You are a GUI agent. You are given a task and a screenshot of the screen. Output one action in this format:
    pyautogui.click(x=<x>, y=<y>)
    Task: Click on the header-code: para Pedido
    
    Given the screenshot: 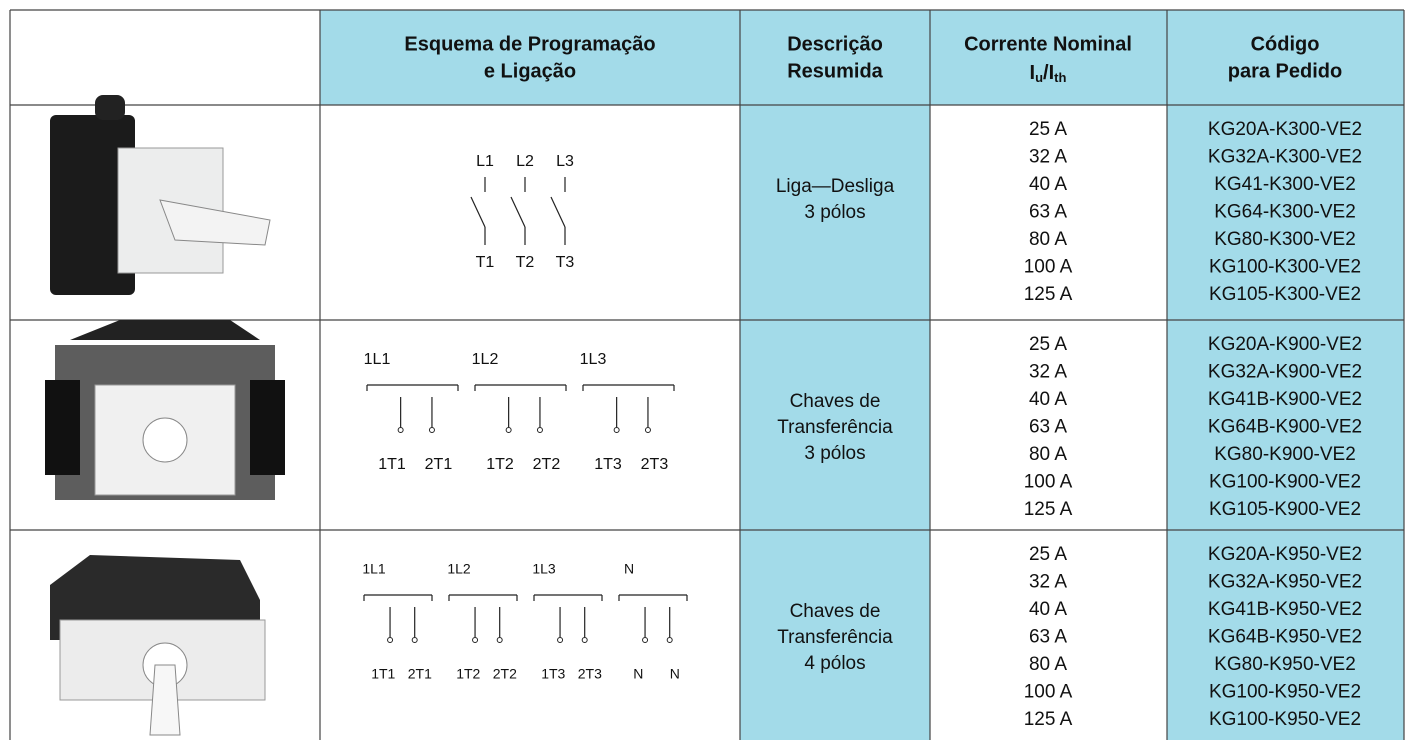 What is the action you would take?
    pyautogui.click(x=1285, y=71)
    